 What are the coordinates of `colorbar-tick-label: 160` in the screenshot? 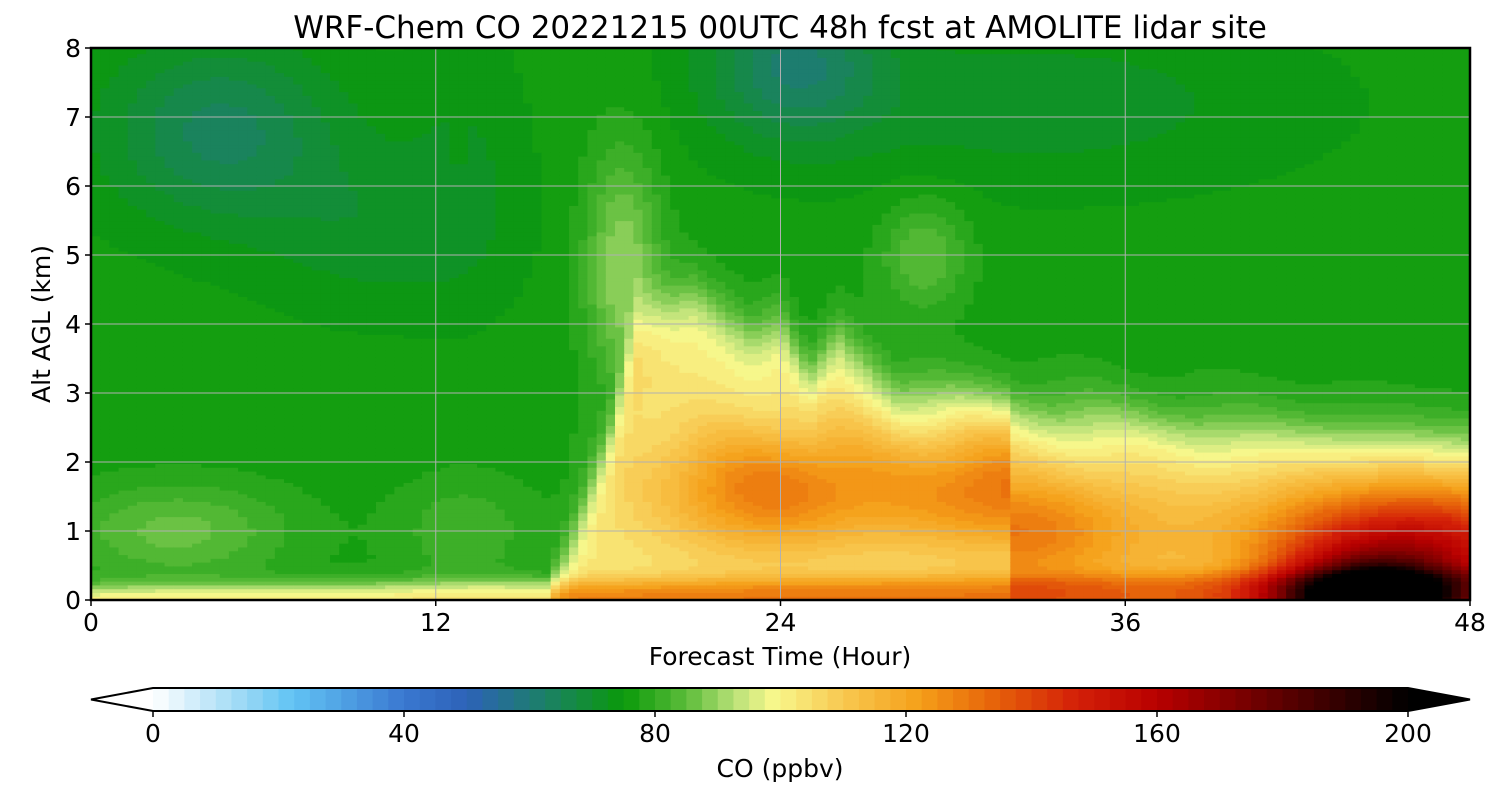 It's located at (1157, 733).